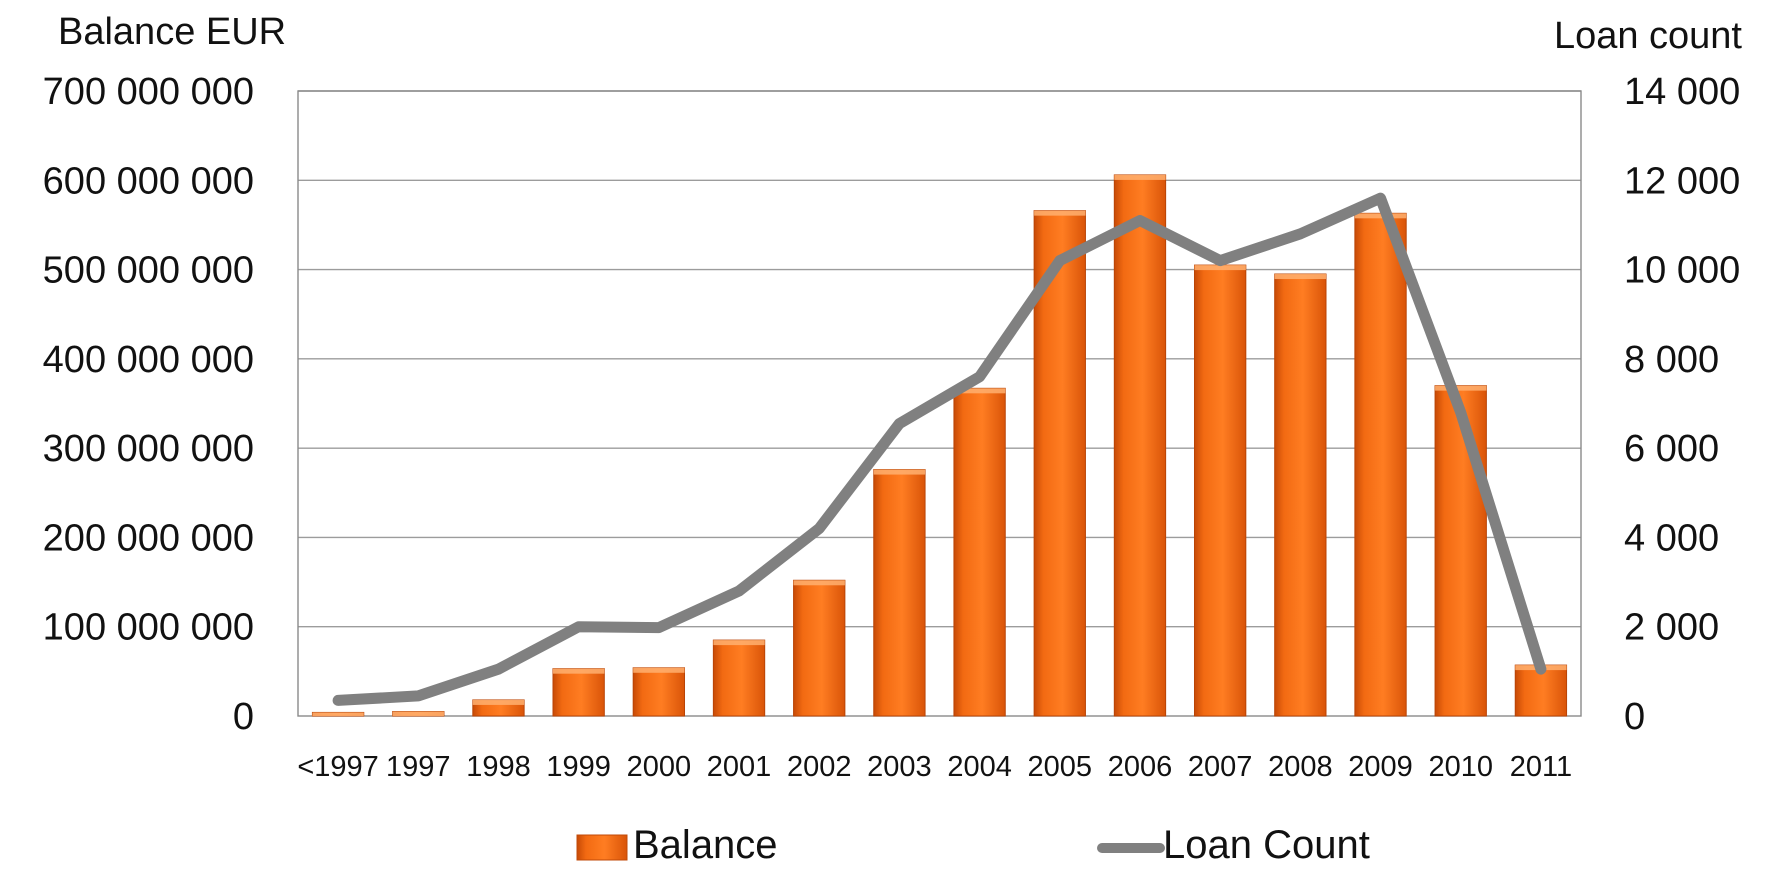  What do you see at coordinates (1220, 767) in the screenshot?
I see `x-axis-tick-label: 2007` at bounding box center [1220, 767].